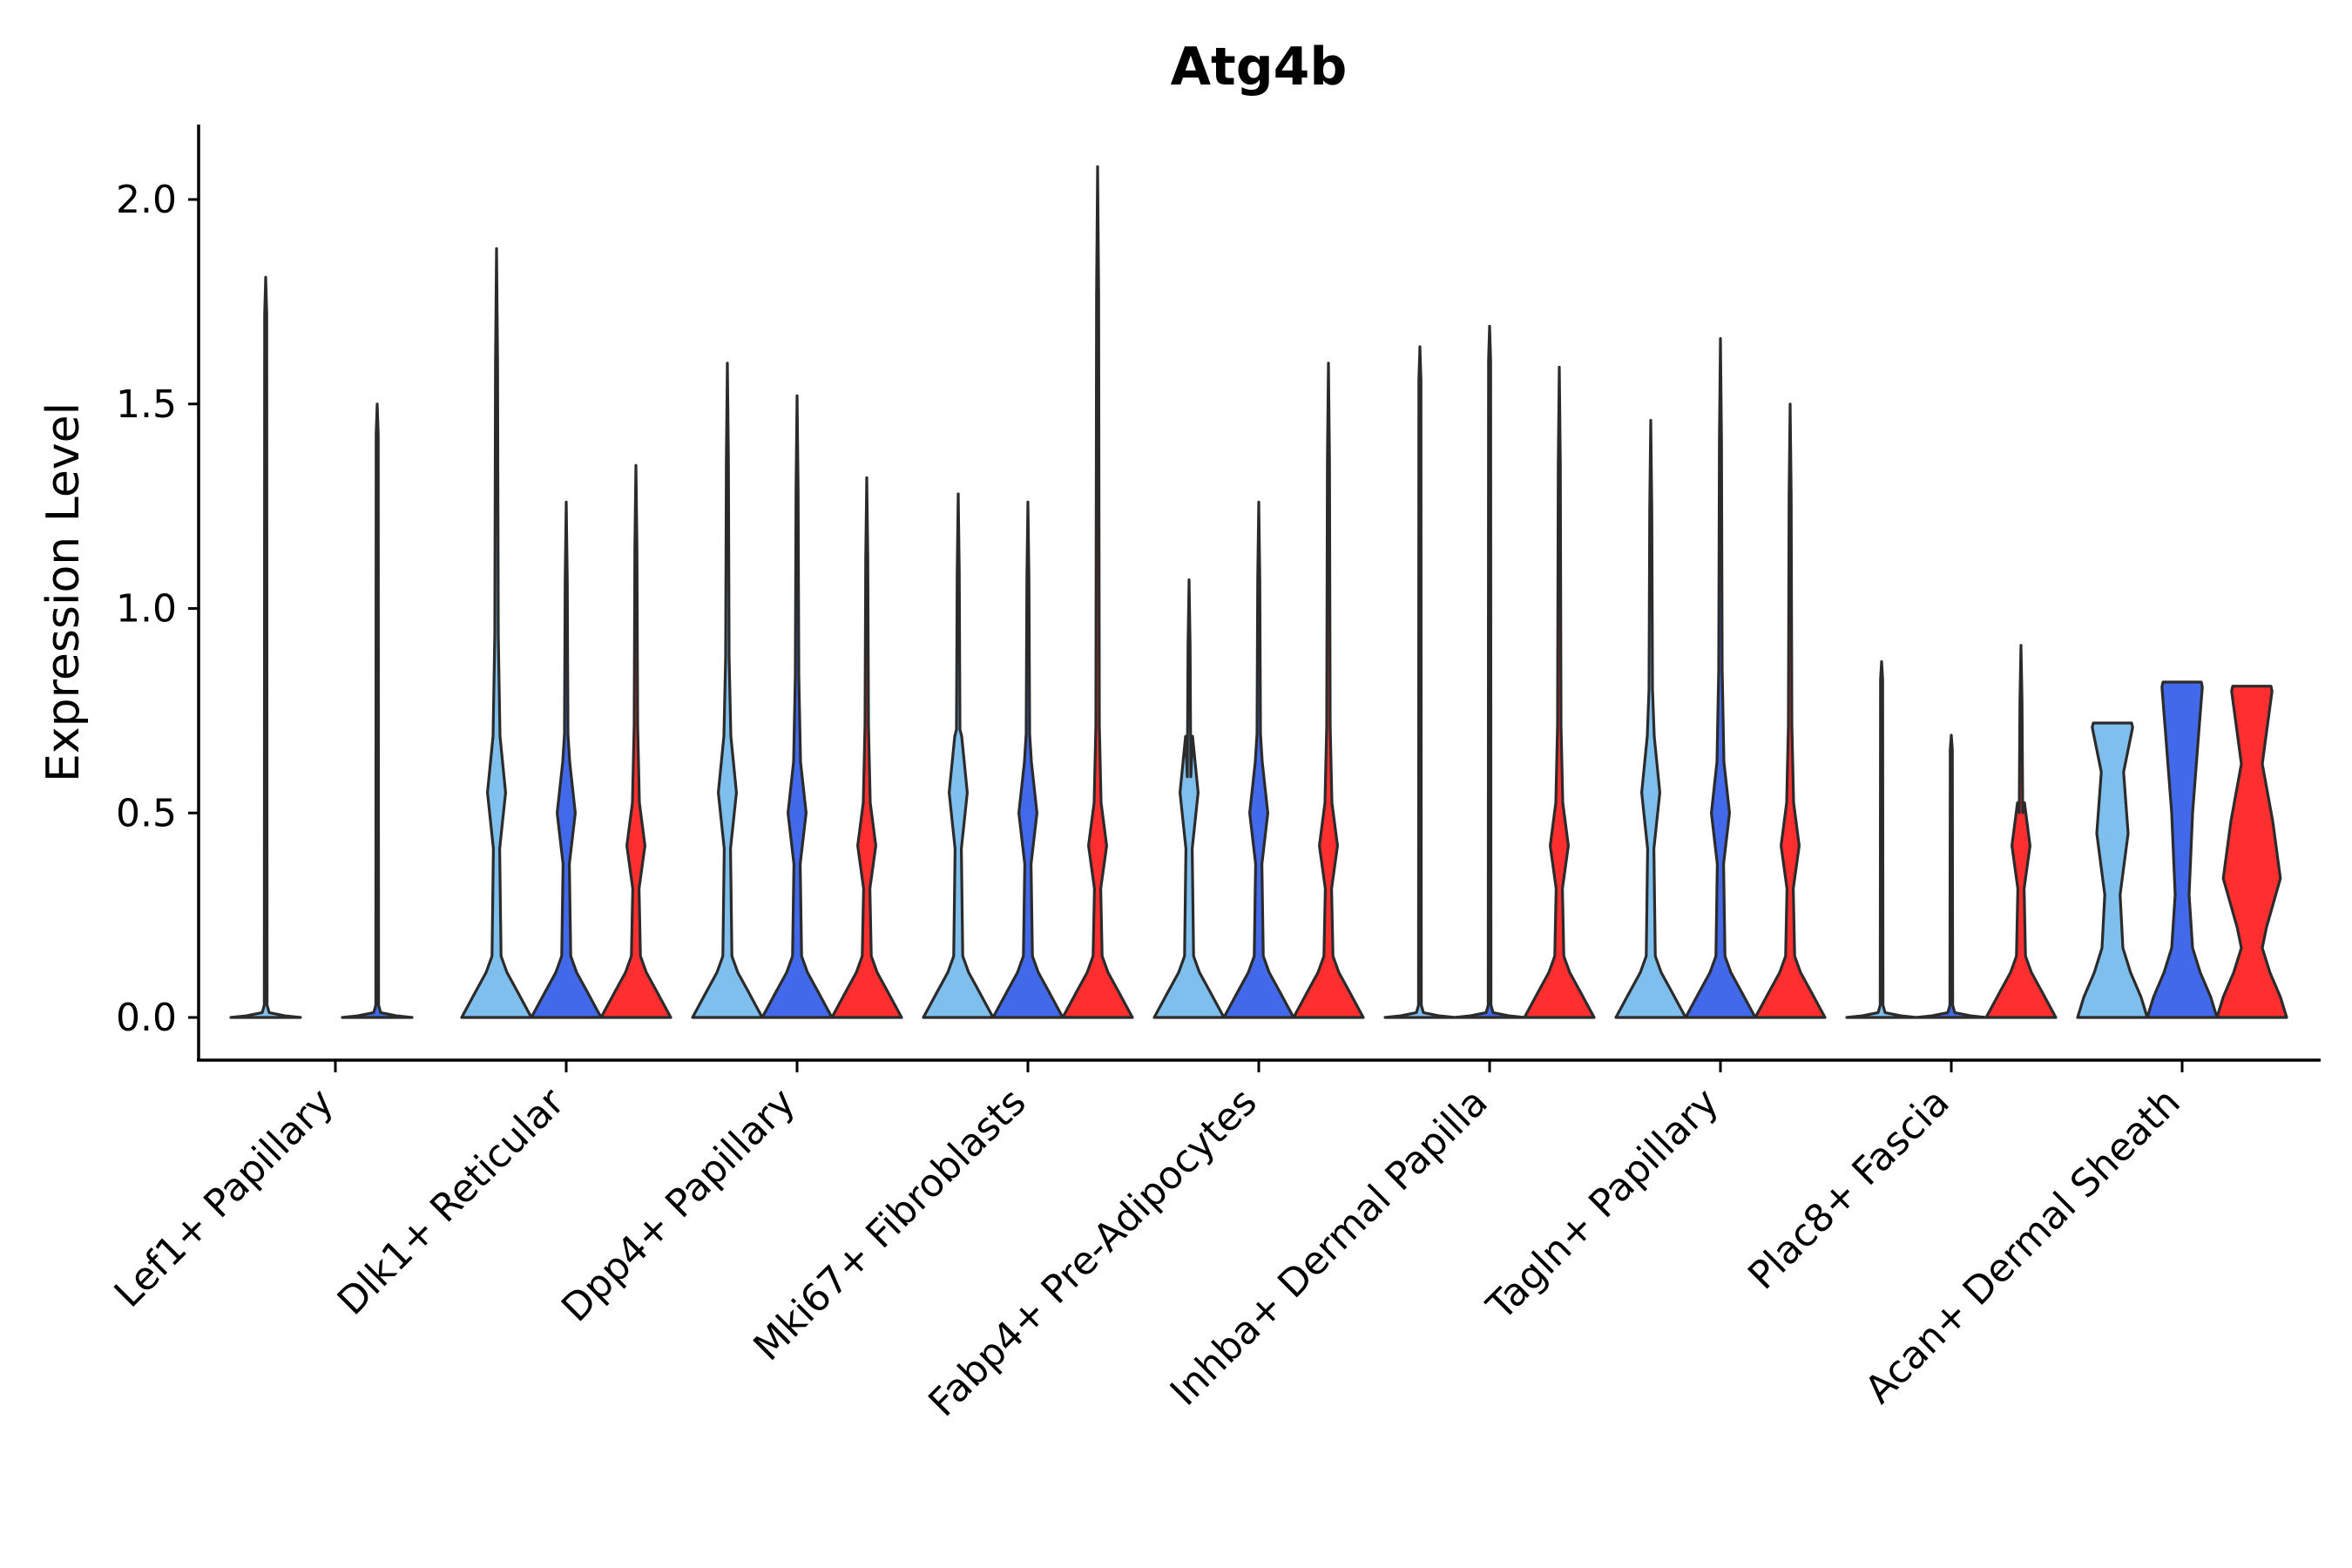 The height and width of the screenshot is (1568, 2352). Describe the element at coordinates (146, 813) in the screenshot. I see `y-tick-label: 0.5` at that location.